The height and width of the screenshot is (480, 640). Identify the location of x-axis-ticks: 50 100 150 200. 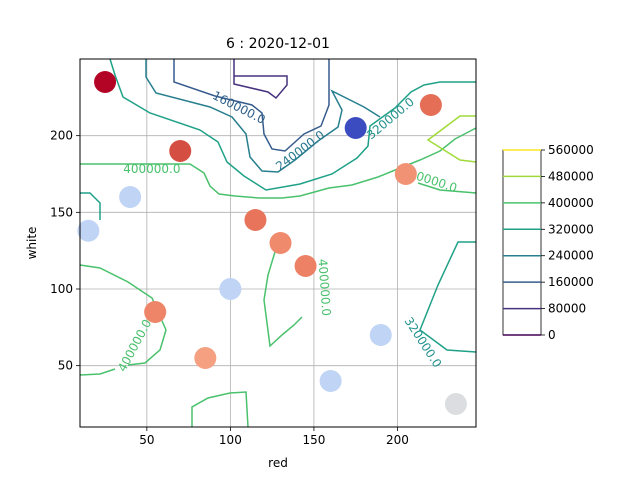
(274, 437).